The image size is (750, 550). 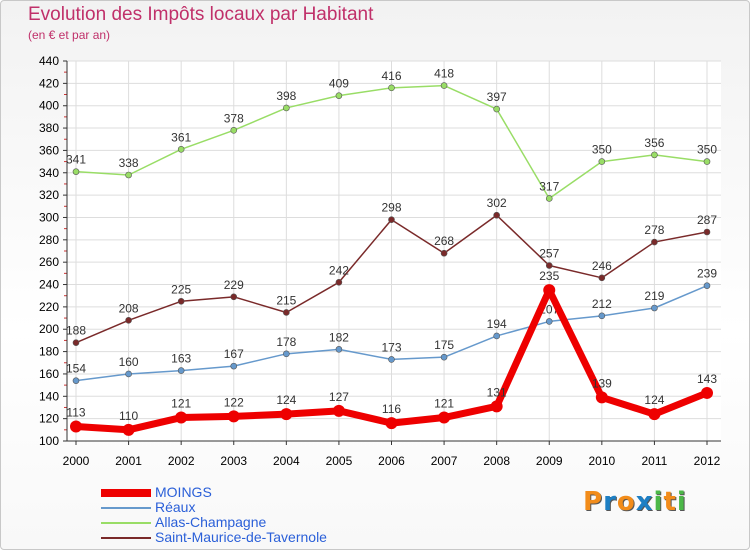 What do you see at coordinates (234, 354) in the screenshot?
I see `data-label-reaux: 167` at bounding box center [234, 354].